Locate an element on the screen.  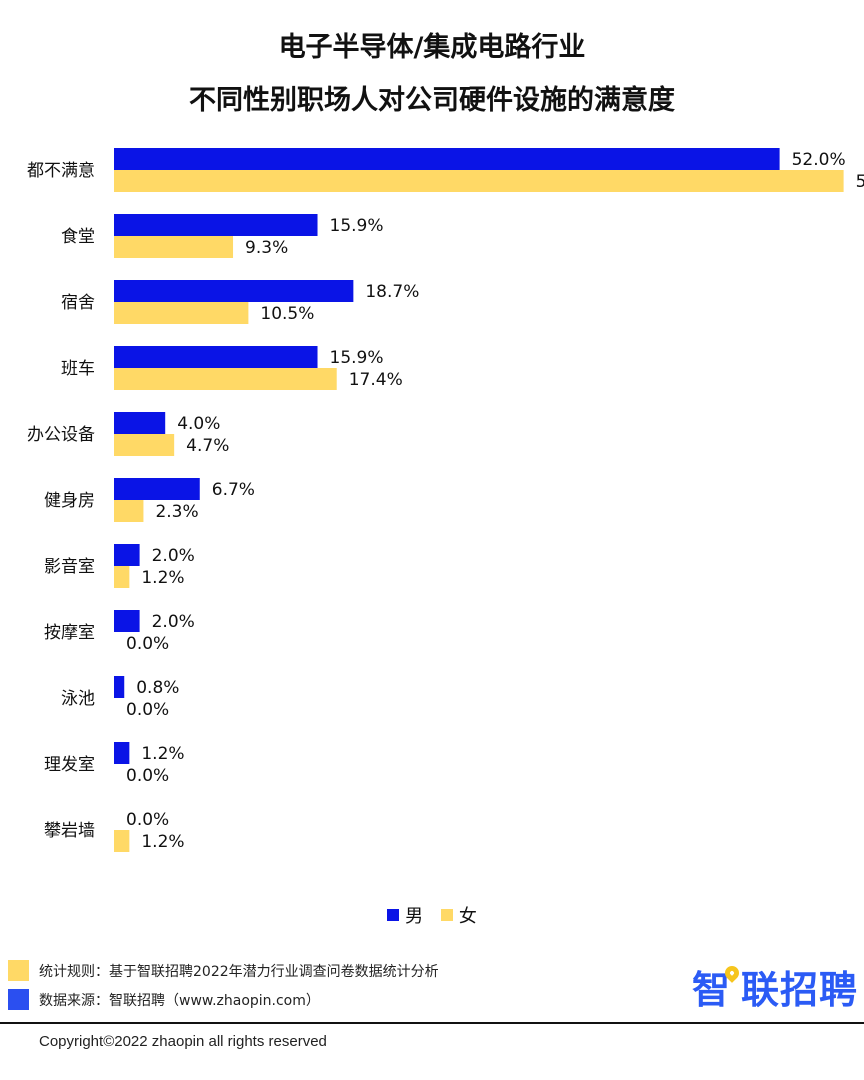
category-label: 攀岩墙 is located at coordinates (69, 831).